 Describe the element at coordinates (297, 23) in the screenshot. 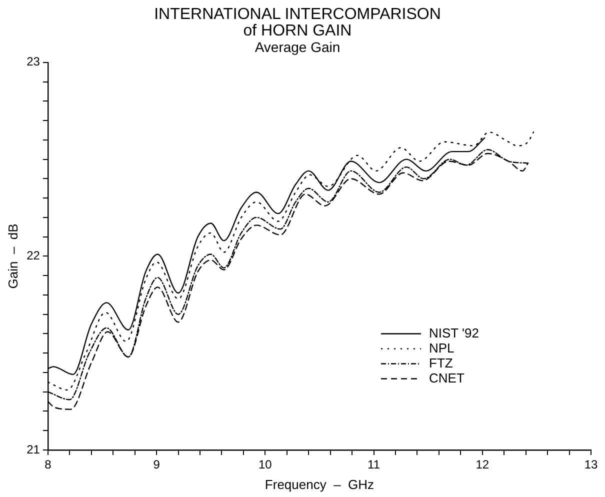

I see `chart-title: INTERNATIONAL INTERCOMPARISON of HORN GAIN` at that location.